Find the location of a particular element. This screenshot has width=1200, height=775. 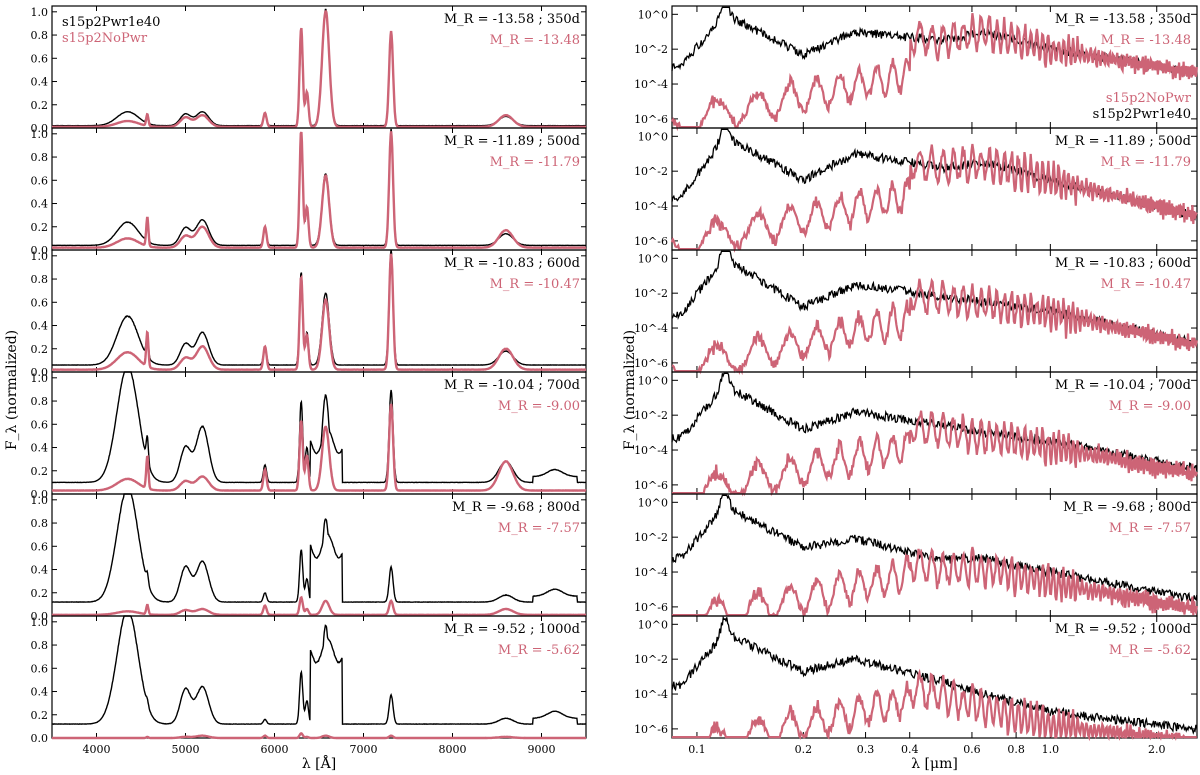

x-tick-label: 9000 is located at coordinates (542, 749).